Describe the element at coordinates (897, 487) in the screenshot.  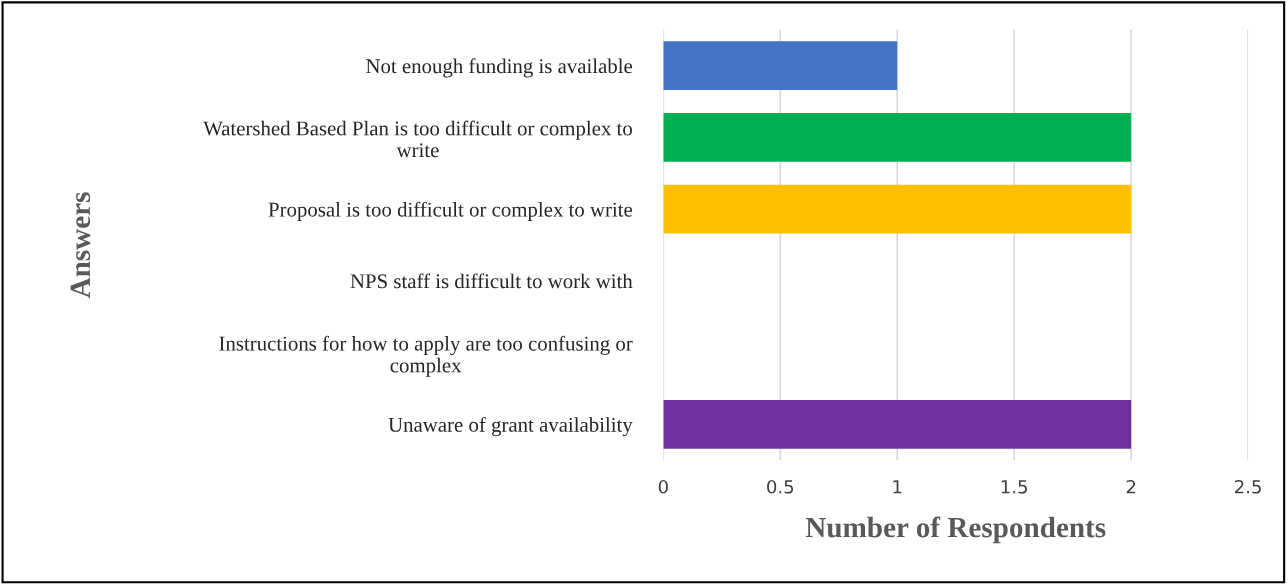
I see `x-tick-label: 1` at that location.